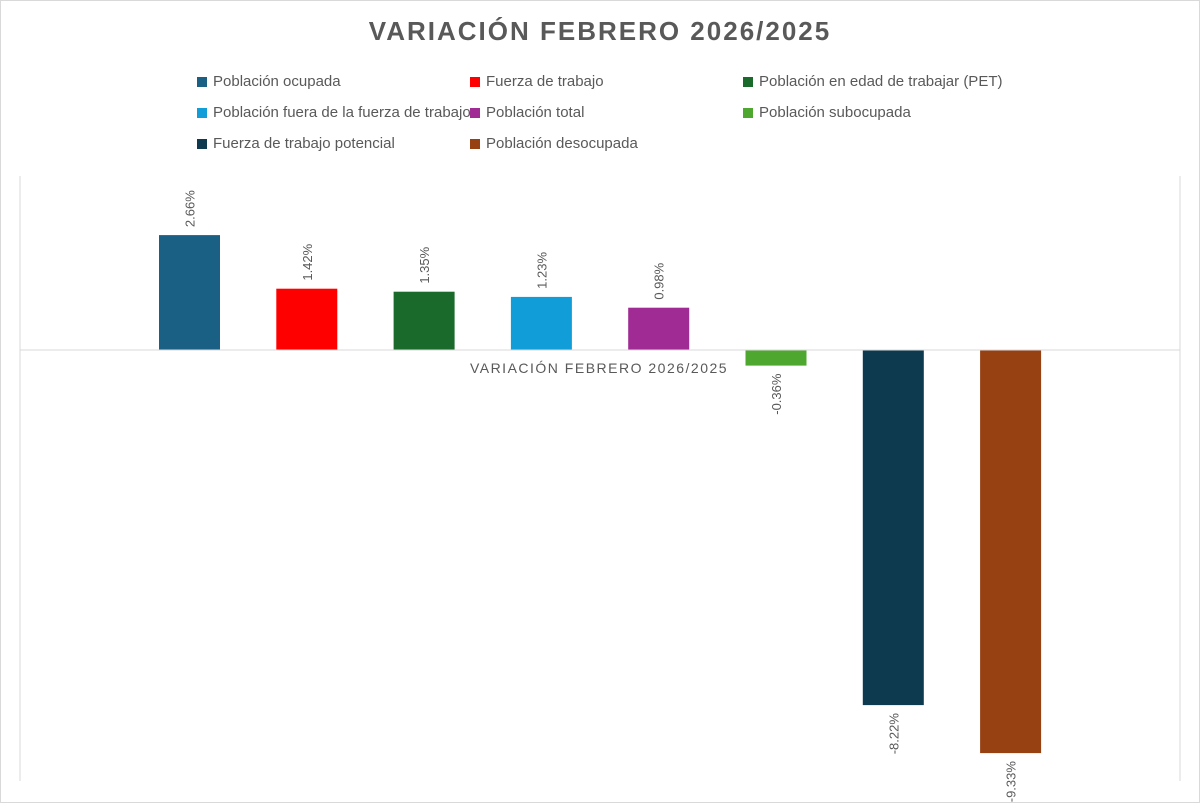 This screenshot has height=803, width=1200. I want to click on data-label-6: -8.22%, so click(893, 734).